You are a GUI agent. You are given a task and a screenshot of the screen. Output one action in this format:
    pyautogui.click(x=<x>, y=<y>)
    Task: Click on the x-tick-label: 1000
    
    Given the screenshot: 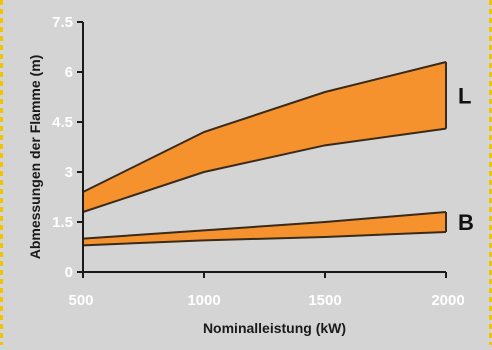 What is the action you would take?
    pyautogui.click(x=203, y=300)
    